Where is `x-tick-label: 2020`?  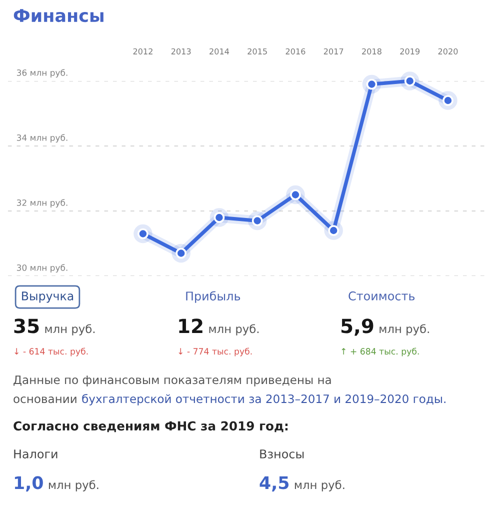 x-tick-label: 2020 is located at coordinates (448, 51).